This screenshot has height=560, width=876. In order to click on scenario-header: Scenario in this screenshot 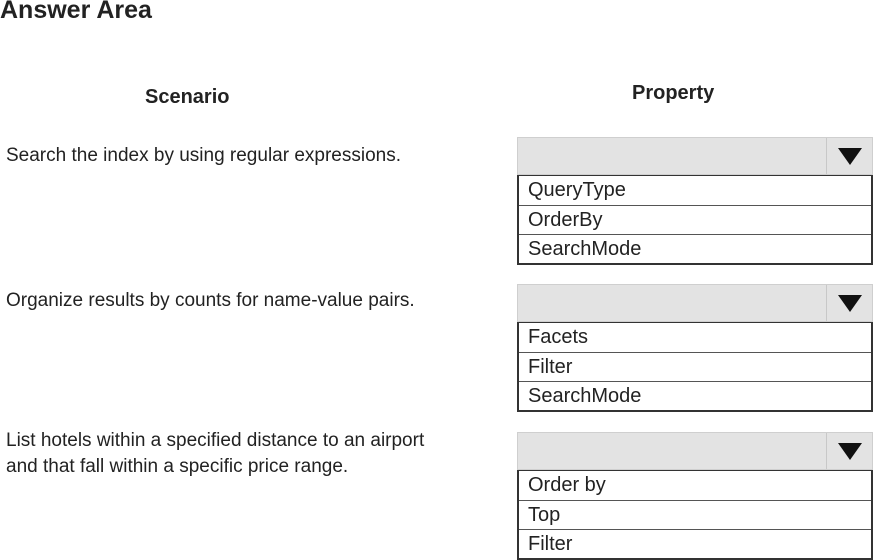, I will do `click(187, 97)`.